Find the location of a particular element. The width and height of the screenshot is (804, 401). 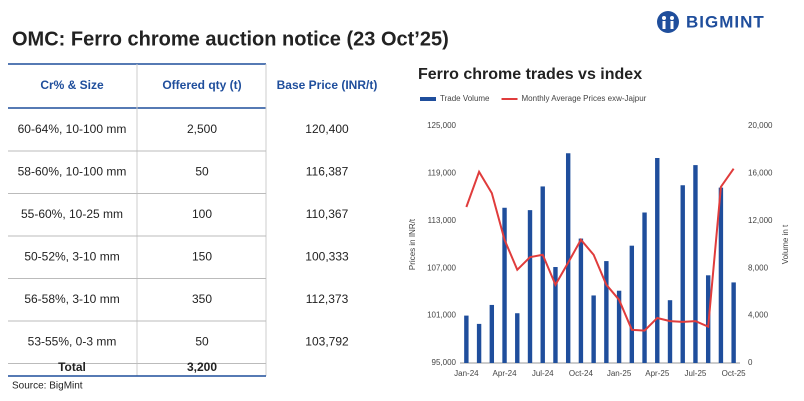

table-cell: 110,367 is located at coordinates (327, 214).